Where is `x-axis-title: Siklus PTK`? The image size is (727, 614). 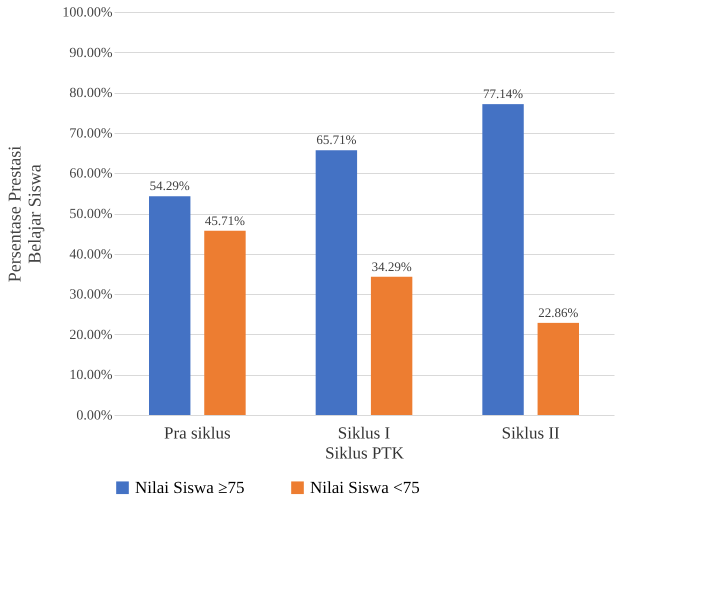 x-axis-title: Siklus PTK is located at coordinates (365, 453).